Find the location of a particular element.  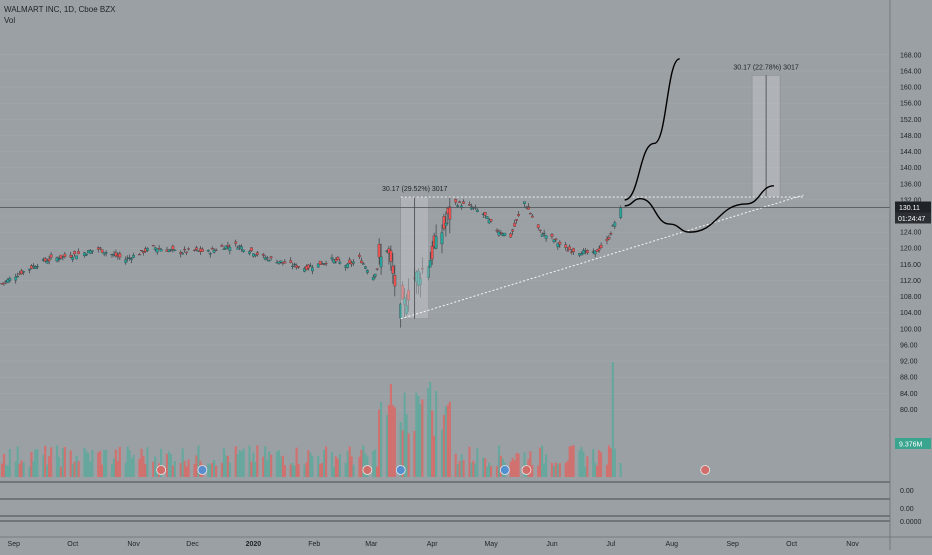

sub-pane-tick-label: 0.0000 is located at coordinates (911, 522).